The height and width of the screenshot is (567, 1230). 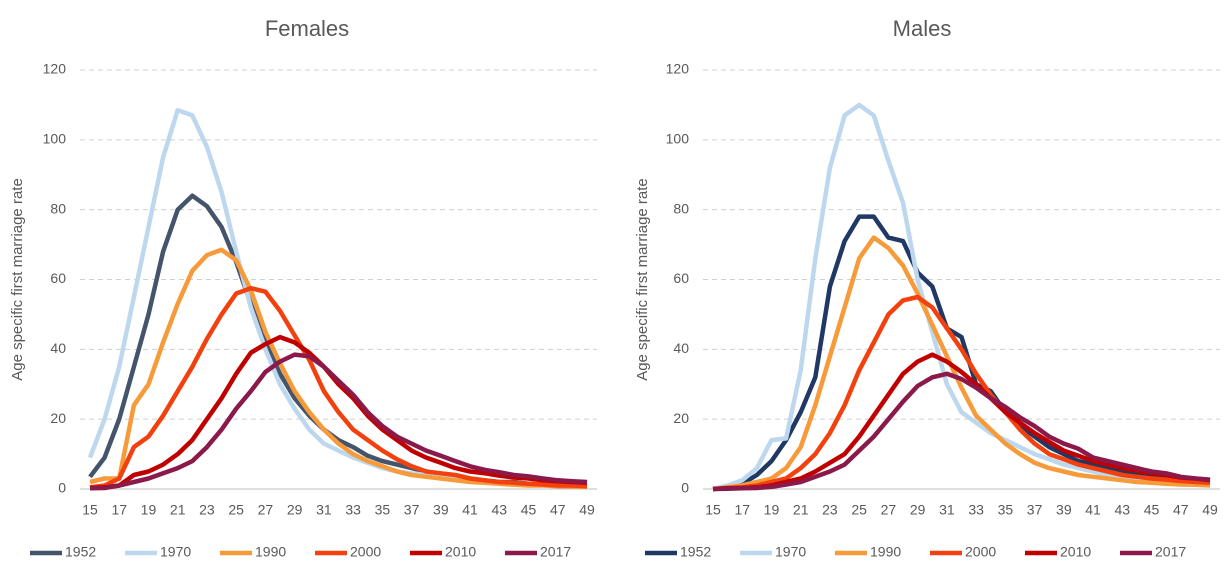 I want to click on chart-title: Females, so click(x=307, y=28).